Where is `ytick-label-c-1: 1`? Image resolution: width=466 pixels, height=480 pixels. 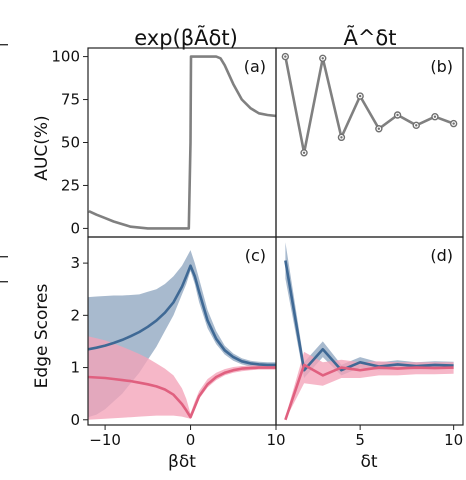
ytick-label-c-1: 1 is located at coordinates (75, 368).